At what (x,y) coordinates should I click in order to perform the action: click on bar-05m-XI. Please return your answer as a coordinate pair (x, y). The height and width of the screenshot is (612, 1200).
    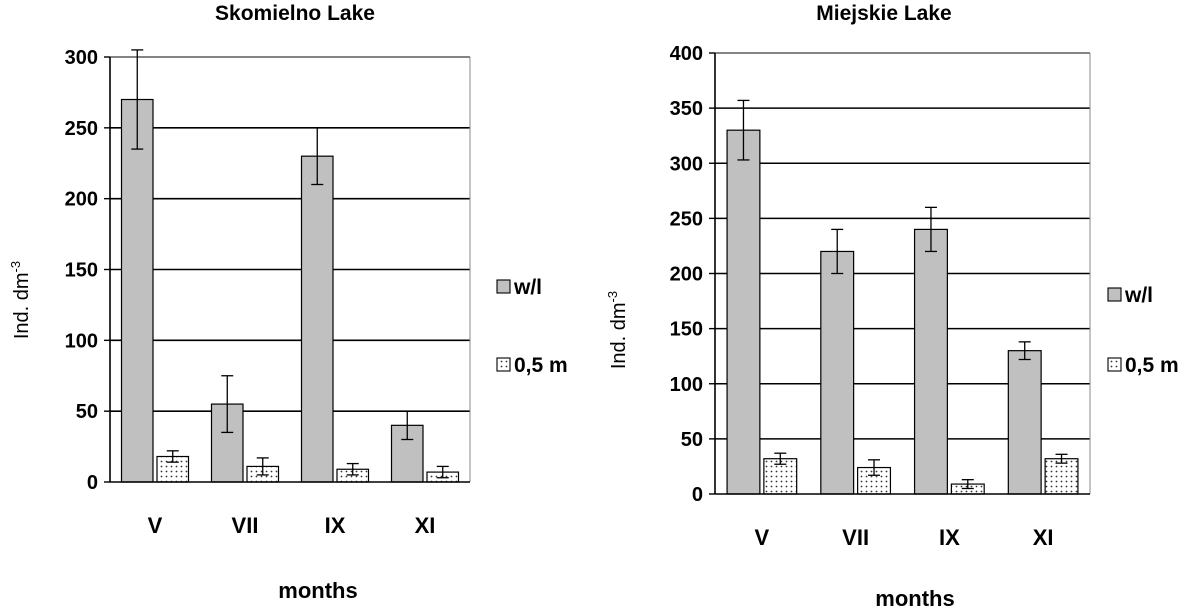
    Looking at the image, I should click on (1061, 476).